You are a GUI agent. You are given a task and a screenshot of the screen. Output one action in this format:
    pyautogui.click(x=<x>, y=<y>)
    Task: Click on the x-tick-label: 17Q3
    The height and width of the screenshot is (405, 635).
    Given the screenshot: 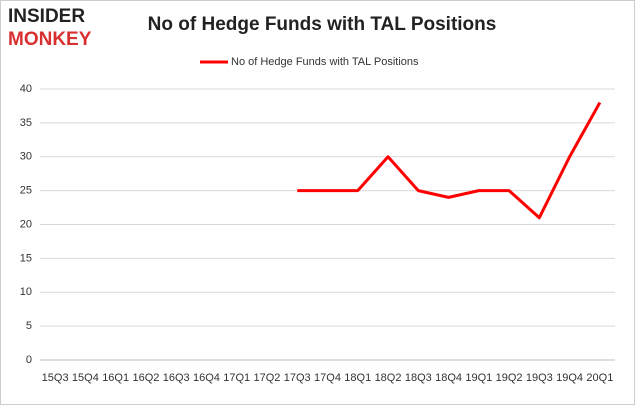 What is the action you would take?
    pyautogui.click(x=297, y=378)
    